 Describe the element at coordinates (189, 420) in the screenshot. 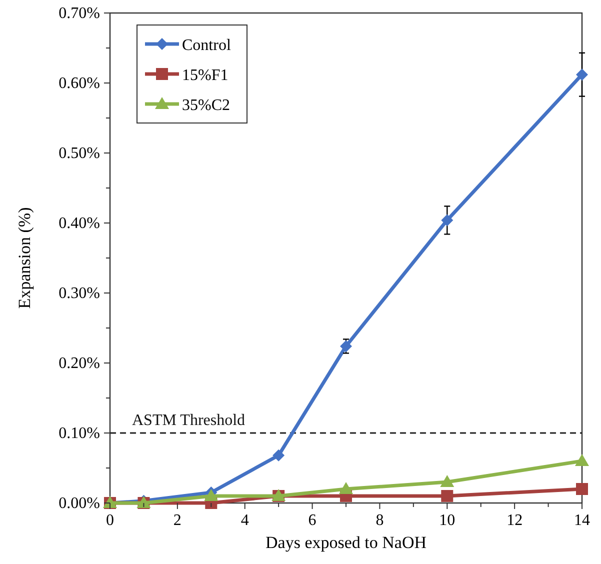

I see `ref-line-label: ASTM Threshold` at that location.